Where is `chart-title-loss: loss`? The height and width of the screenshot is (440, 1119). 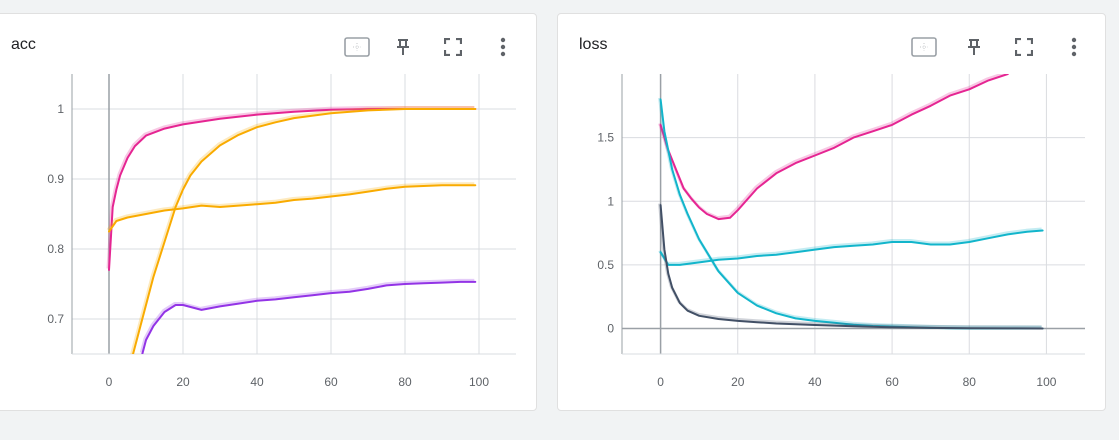 chart-title-loss: loss is located at coordinates (593, 44).